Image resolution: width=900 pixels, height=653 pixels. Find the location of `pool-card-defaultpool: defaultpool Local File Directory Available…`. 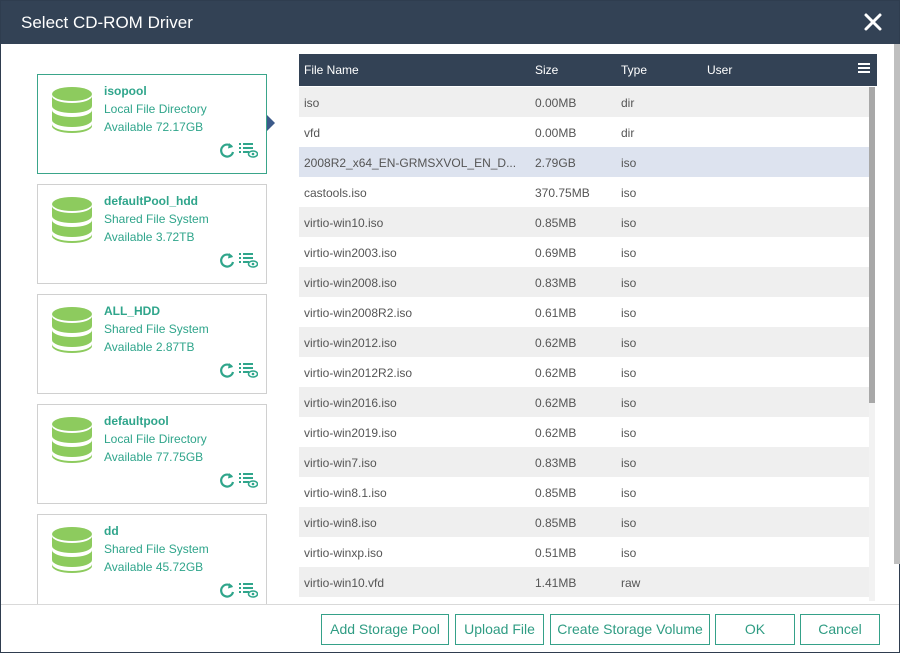

pool-card-defaultpool: defaultpool Local File Directory Available… is located at coordinates (152, 454).